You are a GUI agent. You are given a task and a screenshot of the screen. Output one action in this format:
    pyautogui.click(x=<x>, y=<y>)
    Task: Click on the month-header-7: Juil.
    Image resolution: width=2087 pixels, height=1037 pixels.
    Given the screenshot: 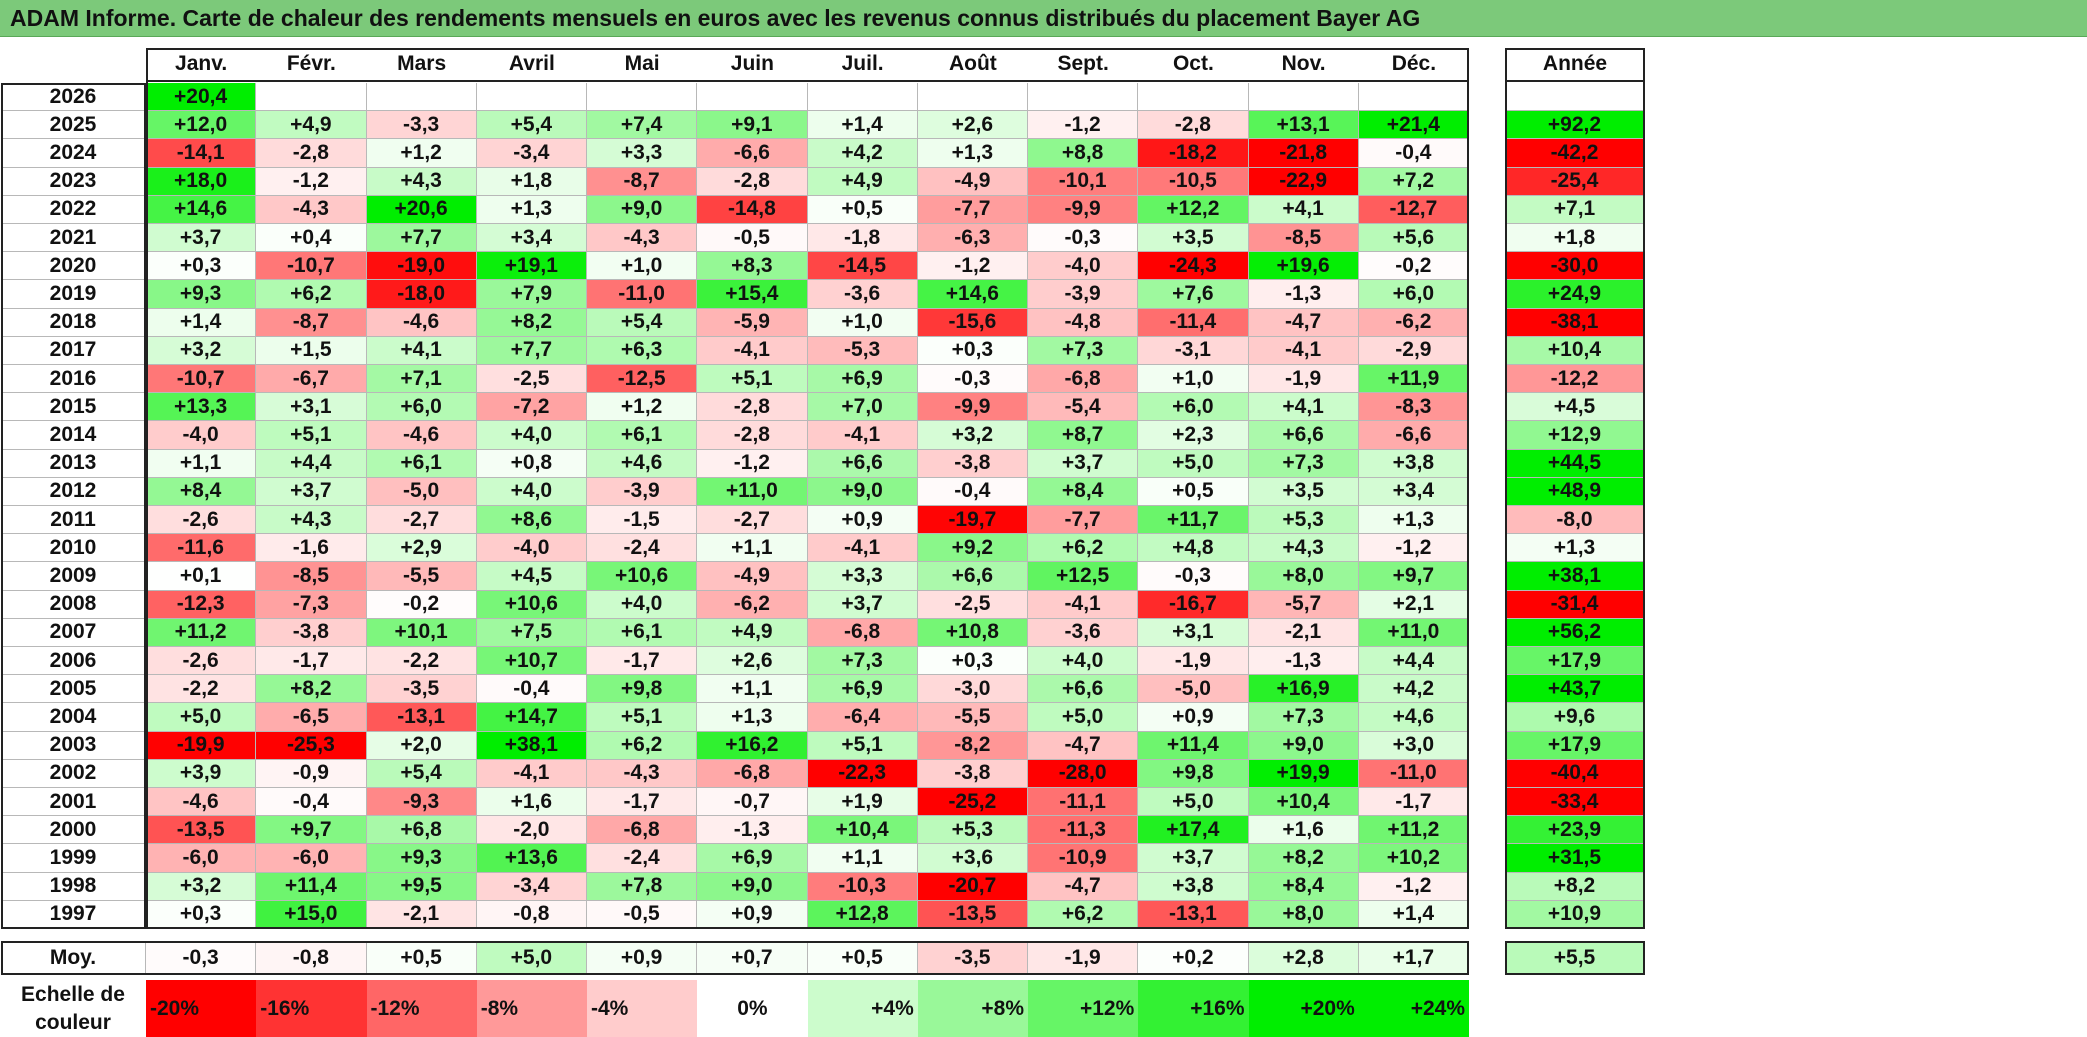 What is the action you would take?
    pyautogui.click(x=862, y=65)
    